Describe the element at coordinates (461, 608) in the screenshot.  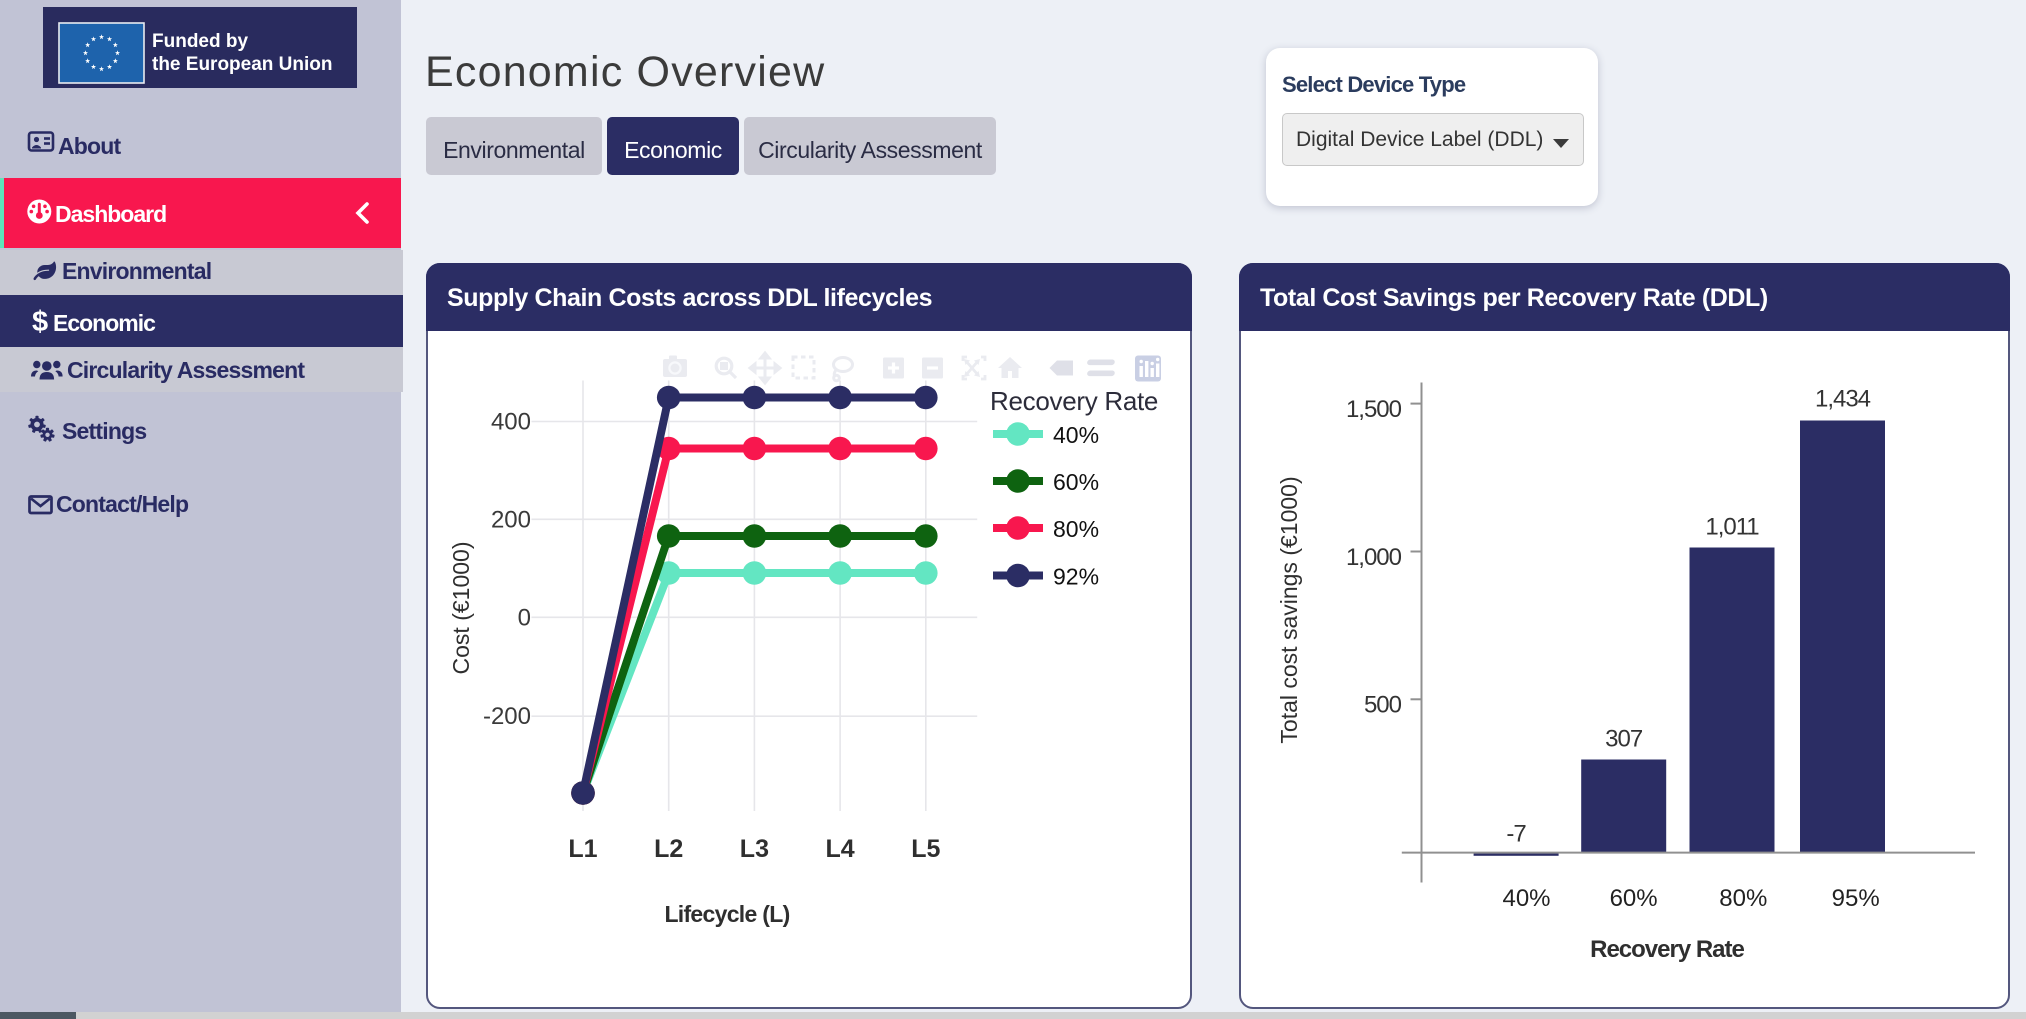
I see `svg-text: Cost (€1000)` at that location.